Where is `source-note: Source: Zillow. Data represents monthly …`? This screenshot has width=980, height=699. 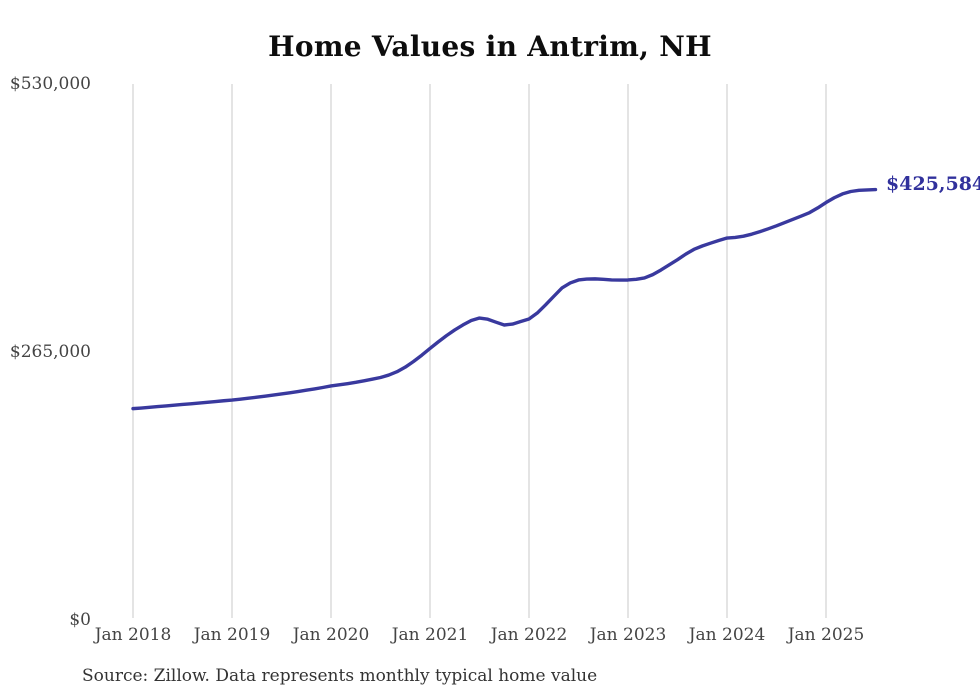
source-note: Source: Zillow. Data represents monthly … is located at coordinates (340, 676).